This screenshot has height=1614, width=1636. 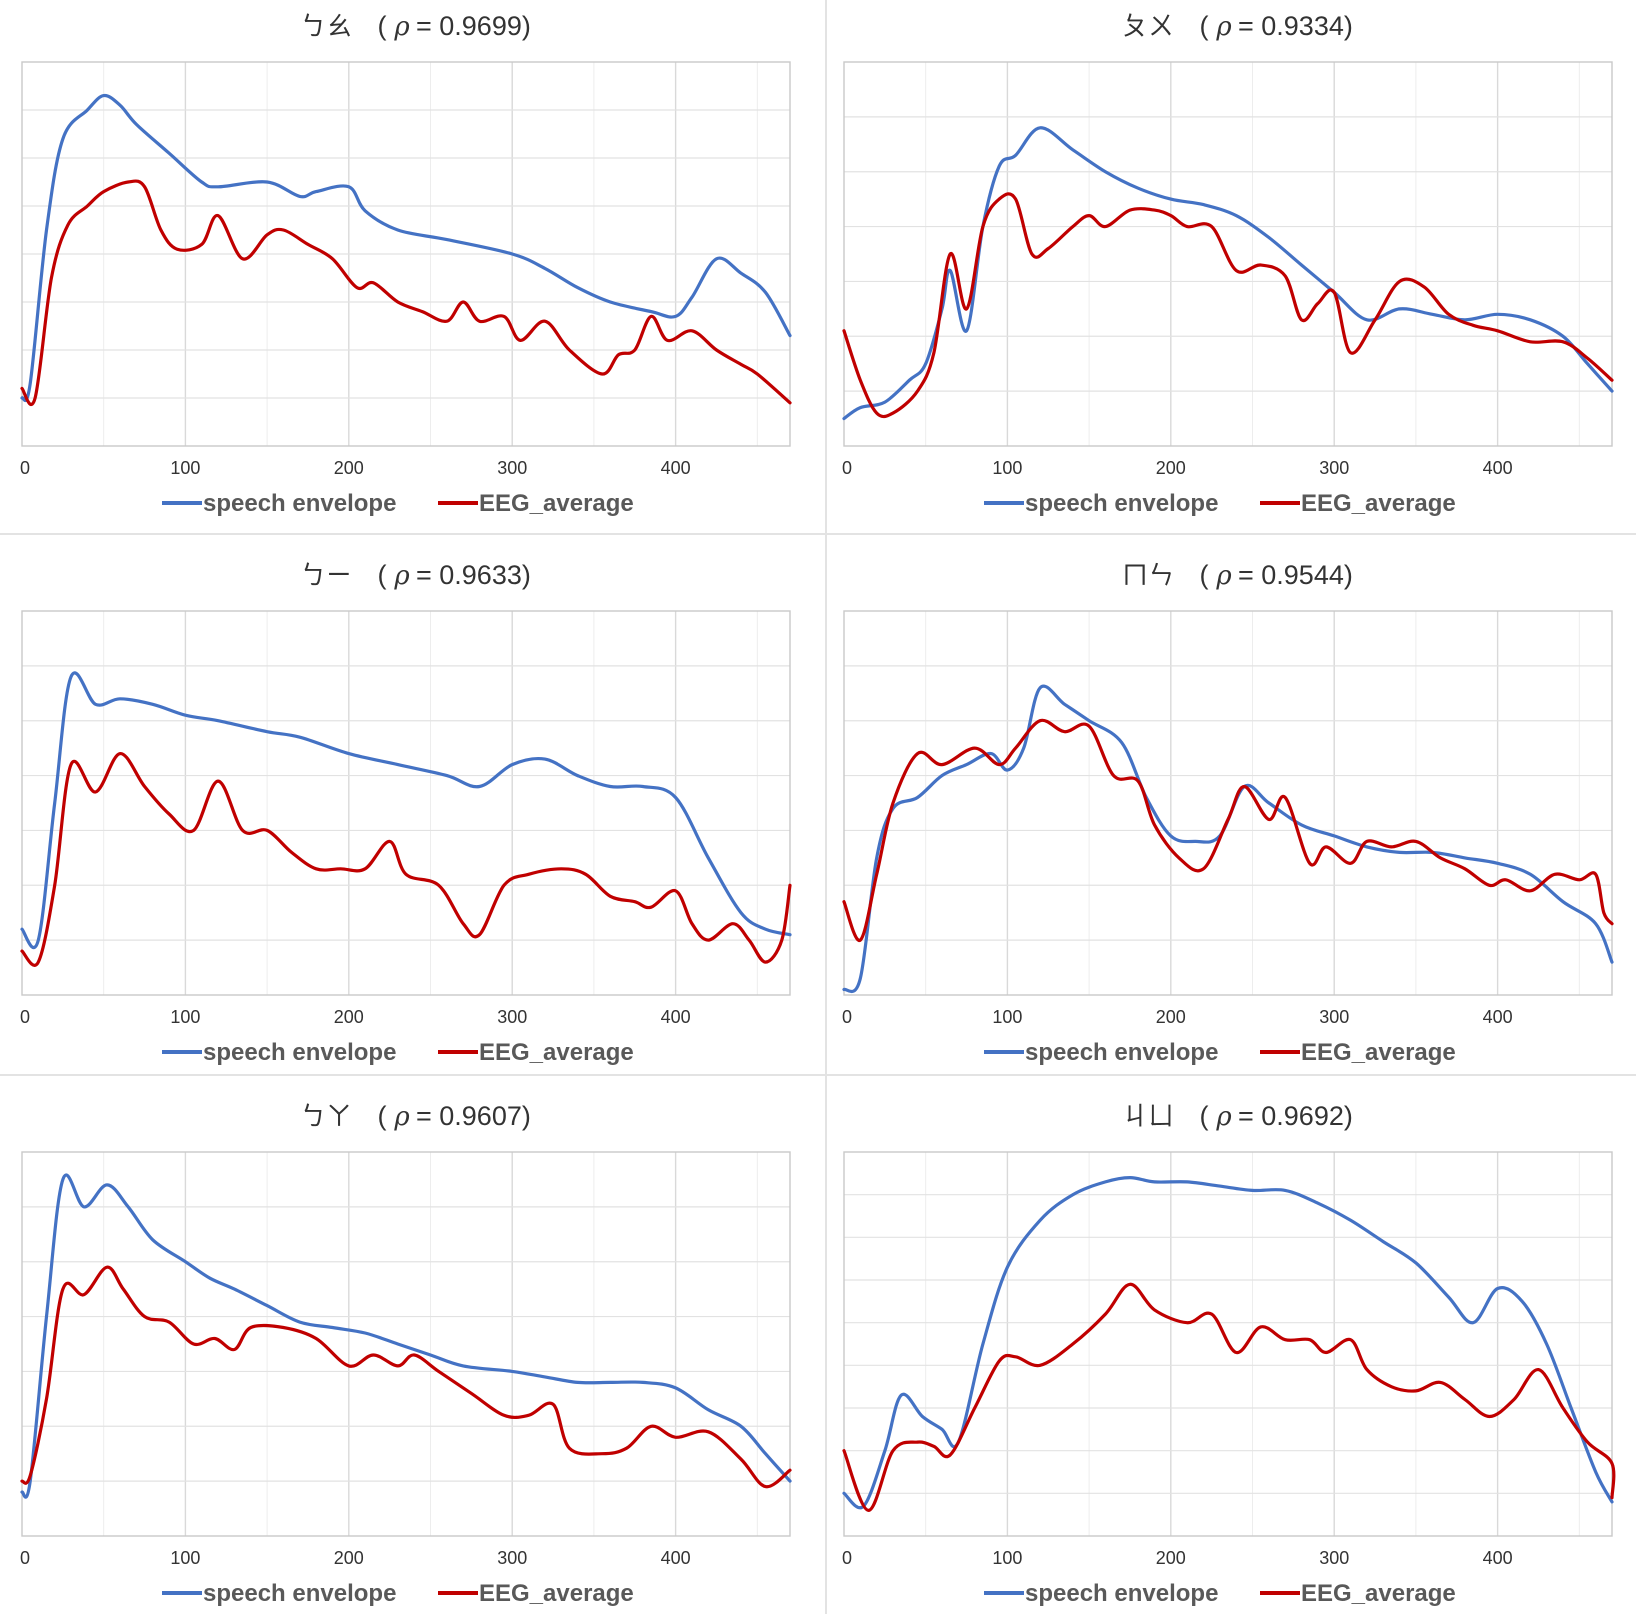 What do you see at coordinates (1295, 575) in the screenshot?
I see `title-rho-value: = 0.9544)` at bounding box center [1295, 575].